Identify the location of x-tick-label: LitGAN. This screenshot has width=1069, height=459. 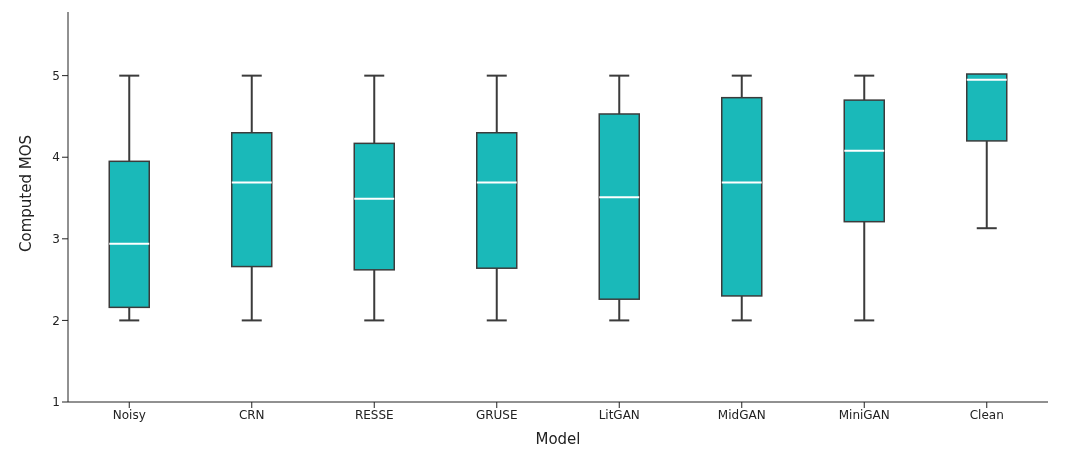
(619, 414).